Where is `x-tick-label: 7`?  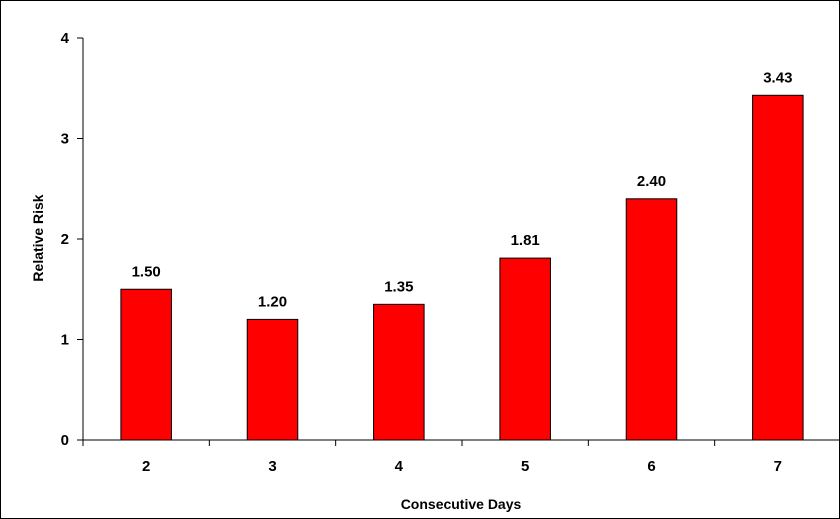
x-tick-label: 7 is located at coordinates (778, 466).